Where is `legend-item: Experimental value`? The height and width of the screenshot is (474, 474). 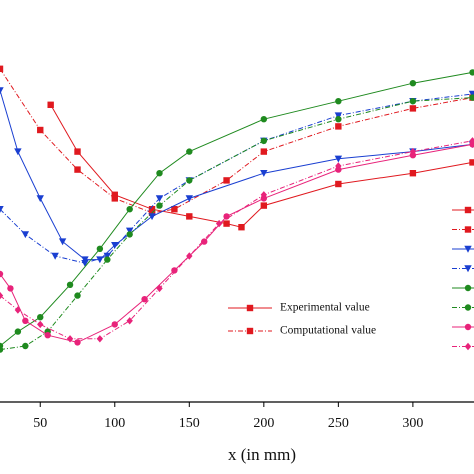
legend-item: Experimental value is located at coordinates (299, 308).